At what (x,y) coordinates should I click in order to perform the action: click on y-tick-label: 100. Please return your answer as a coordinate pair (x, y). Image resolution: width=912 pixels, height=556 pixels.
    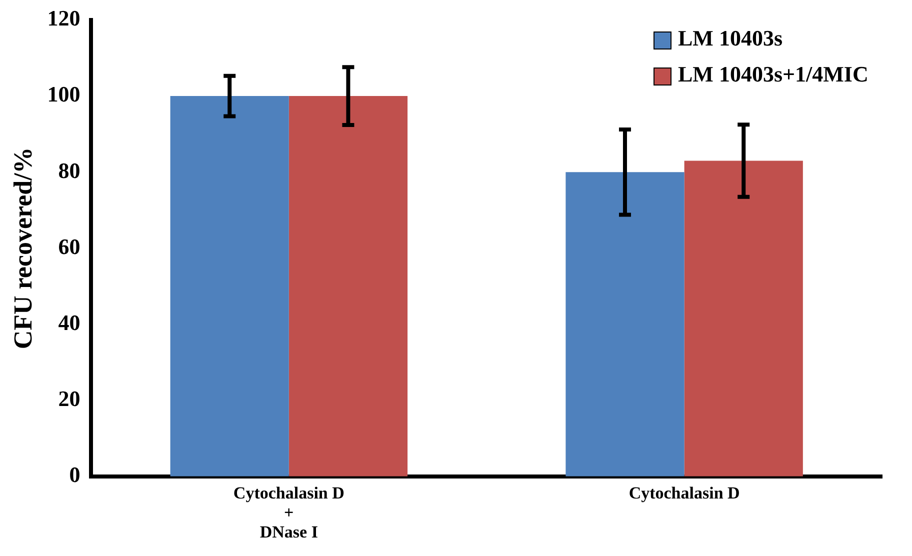
    Looking at the image, I should click on (63, 94).